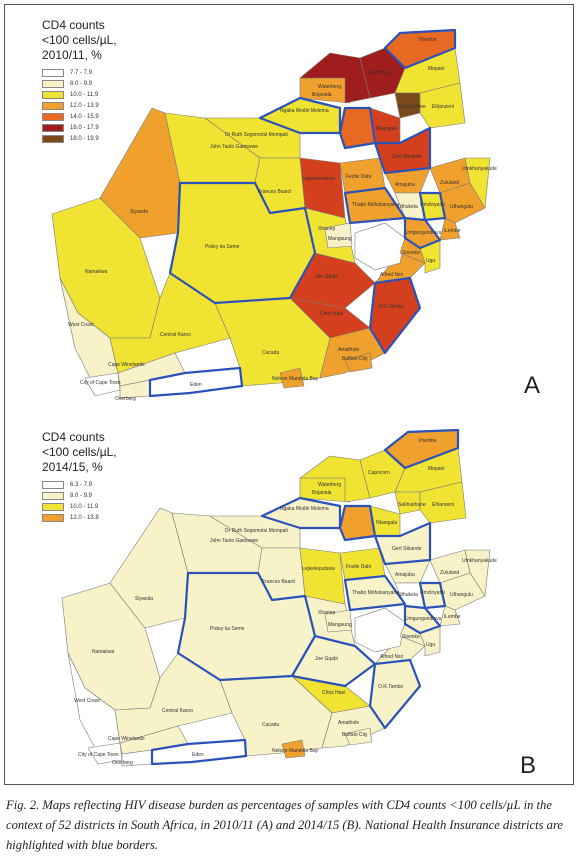 The height and width of the screenshot is (861, 580). What do you see at coordinates (318, 569) in the screenshot?
I see `label-b-lejweleputswa: Lejweleputswa` at bounding box center [318, 569].